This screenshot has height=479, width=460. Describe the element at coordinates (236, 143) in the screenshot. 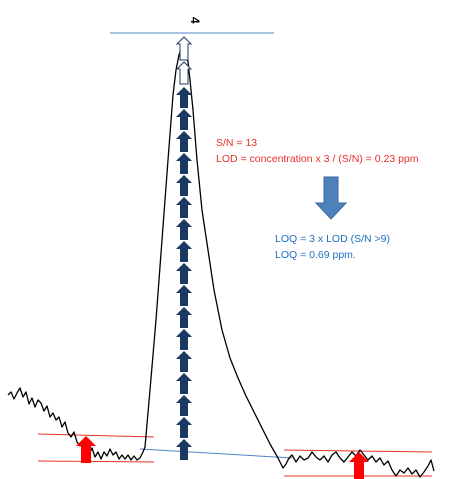

I see `sn-label: S/N = 13` at that location.